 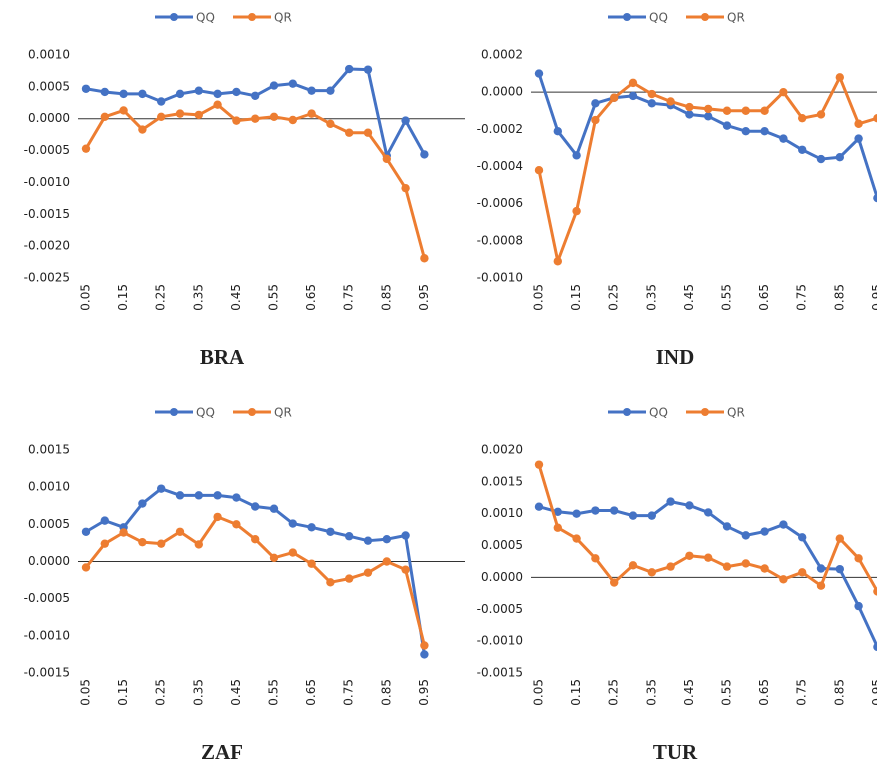 What do you see at coordinates (764, 692) in the screenshot?
I see `x-tick-label: 0.65` at bounding box center [764, 692].